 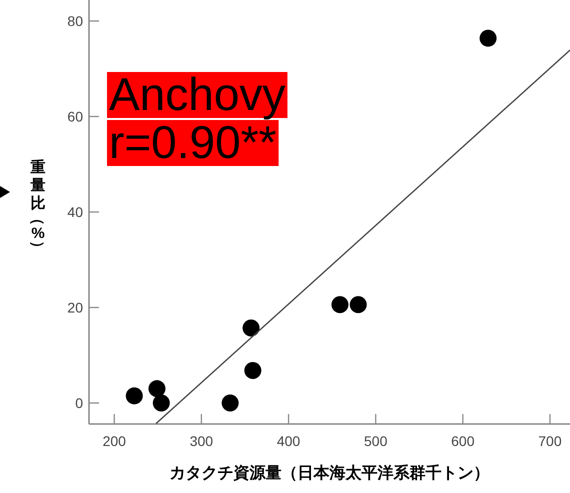 What do you see at coordinates (376, 441) in the screenshot?
I see `x-tick-label: 500` at bounding box center [376, 441].